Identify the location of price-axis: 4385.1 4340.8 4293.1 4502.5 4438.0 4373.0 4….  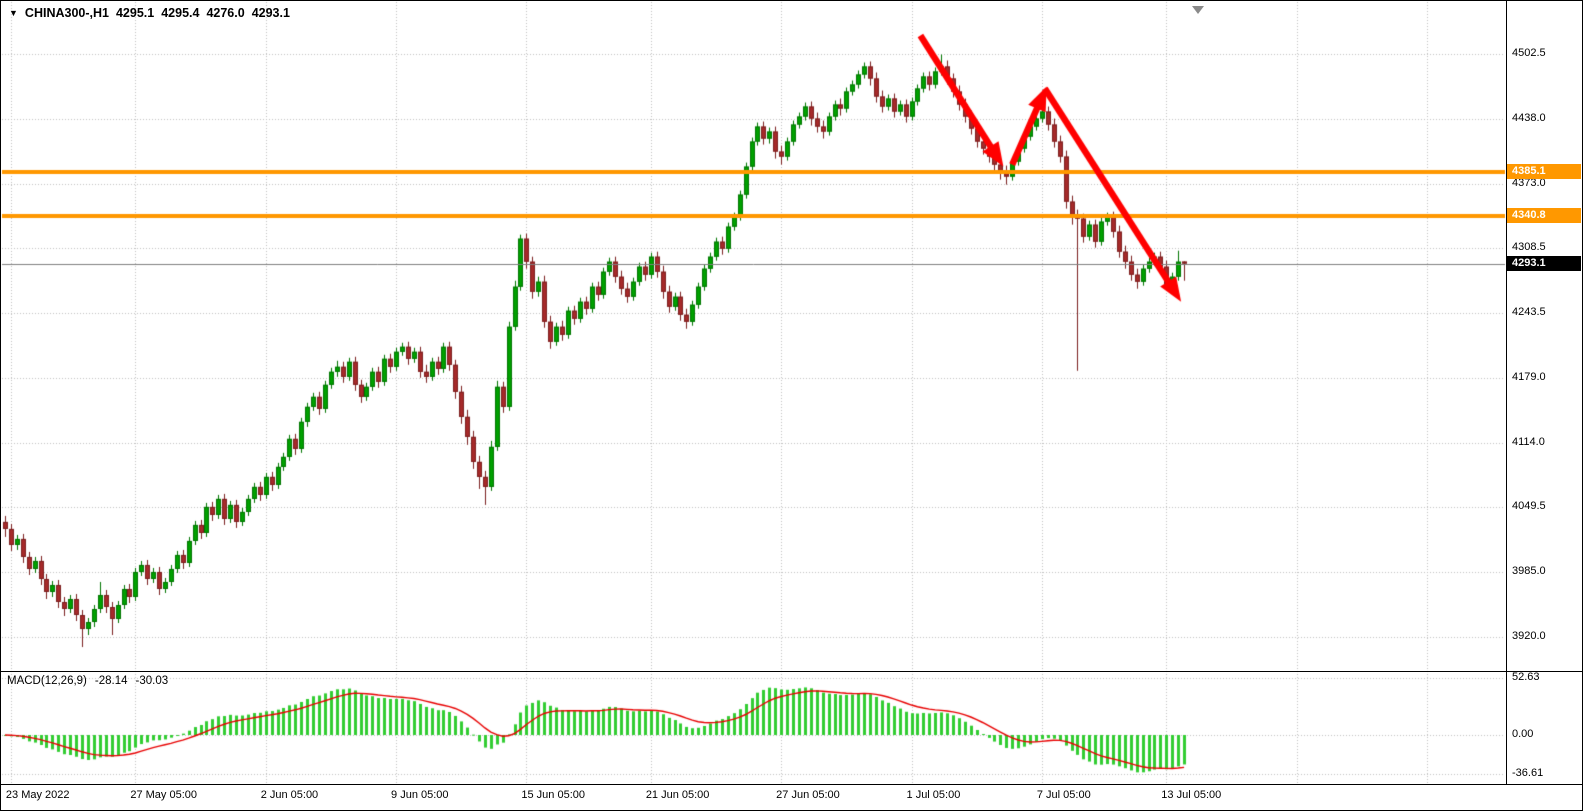
(1544, 336).